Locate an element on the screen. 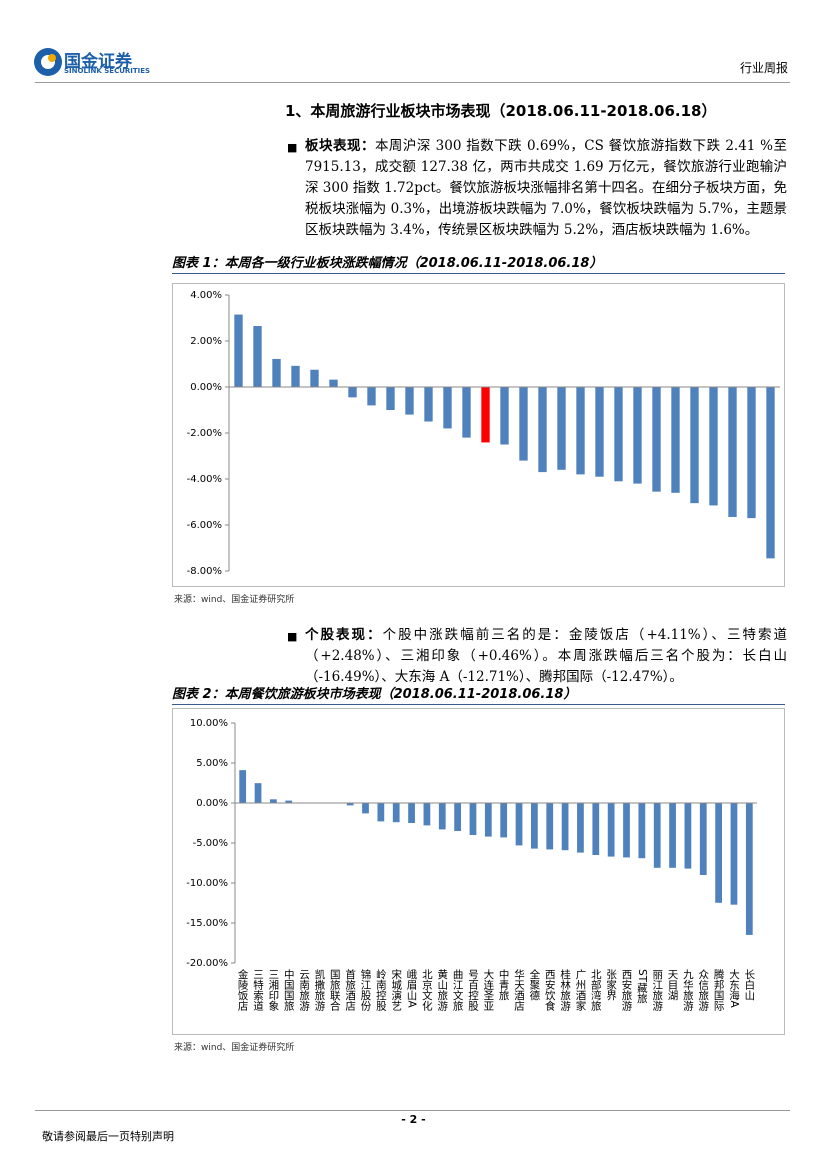 This screenshot has width=827, height=1170. figure-source: 来源：wind、国金证券研究所 is located at coordinates (234, 600).